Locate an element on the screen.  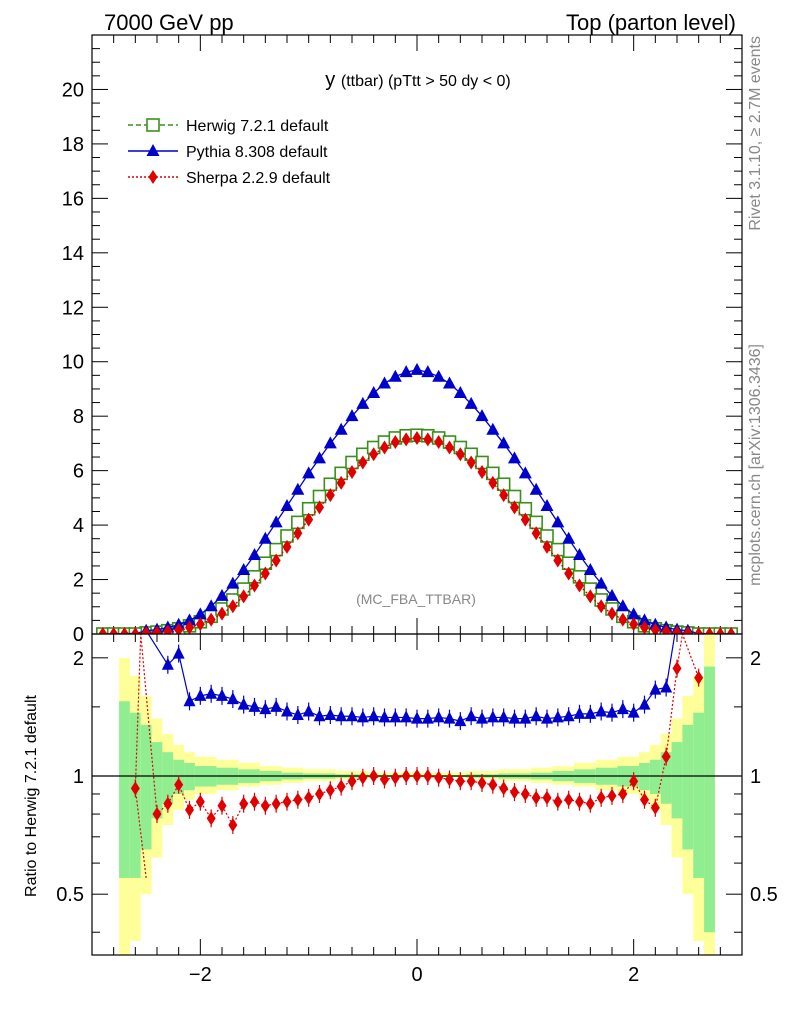
ratio-xtick-label: 0 is located at coordinates (416, 975).